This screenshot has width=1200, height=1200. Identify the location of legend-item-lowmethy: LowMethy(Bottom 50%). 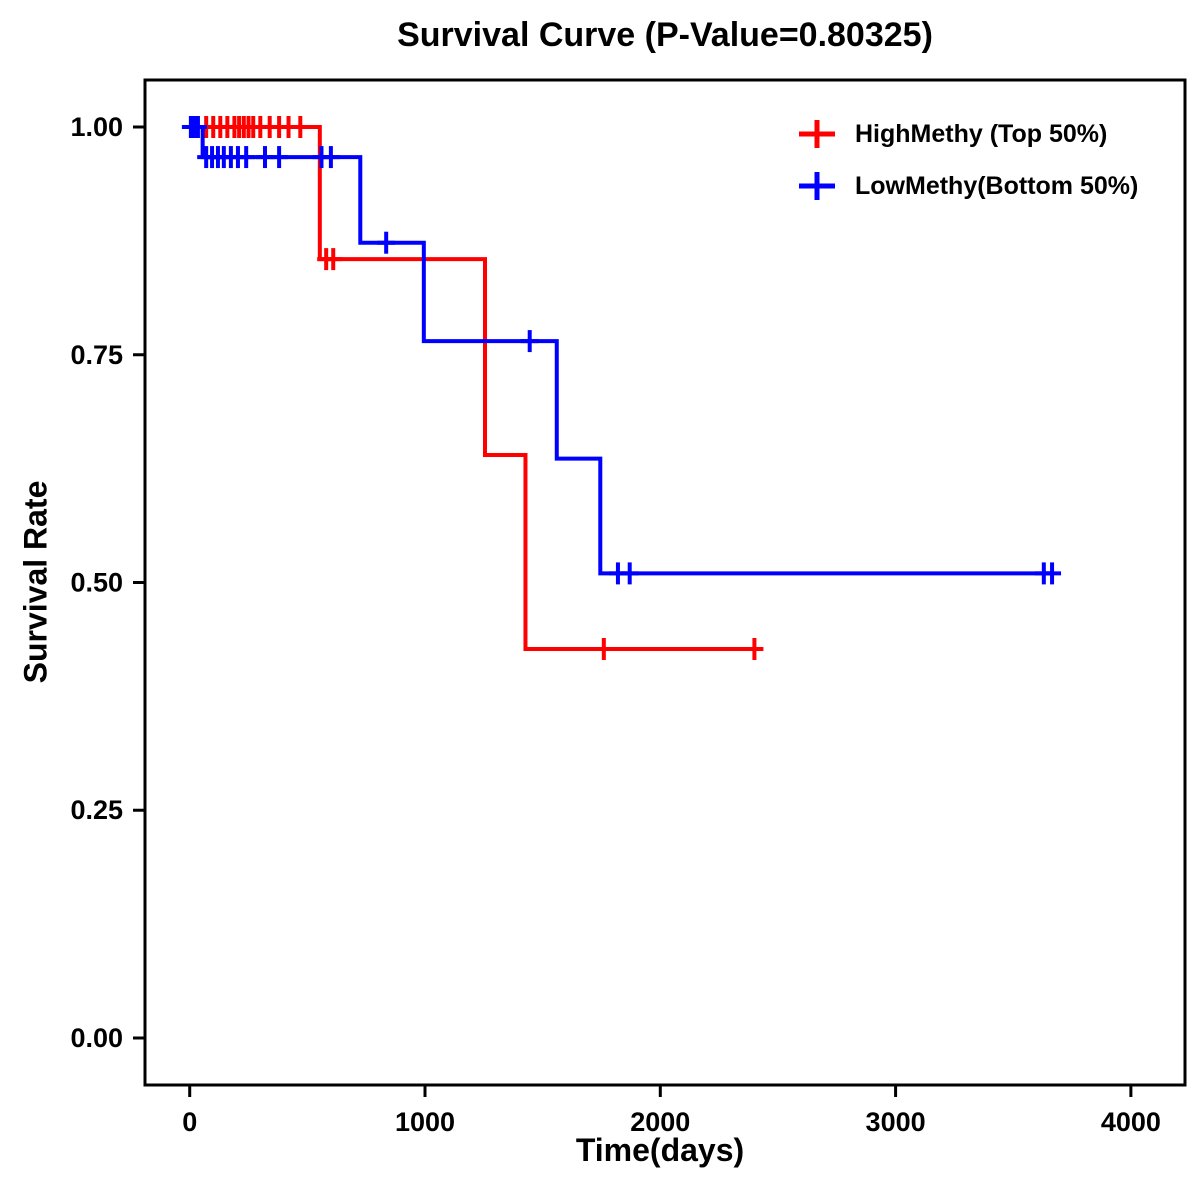
(966, 186).